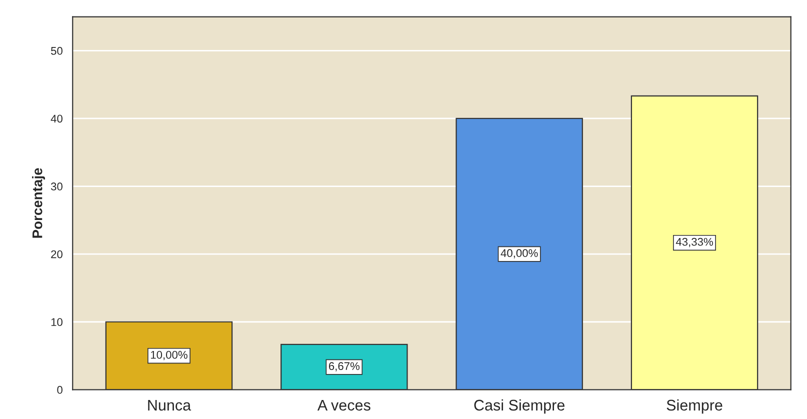 Image resolution: width=807 pixels, height=419 pixels. I want to click on data-label: 40,00%, so click(519, 253).